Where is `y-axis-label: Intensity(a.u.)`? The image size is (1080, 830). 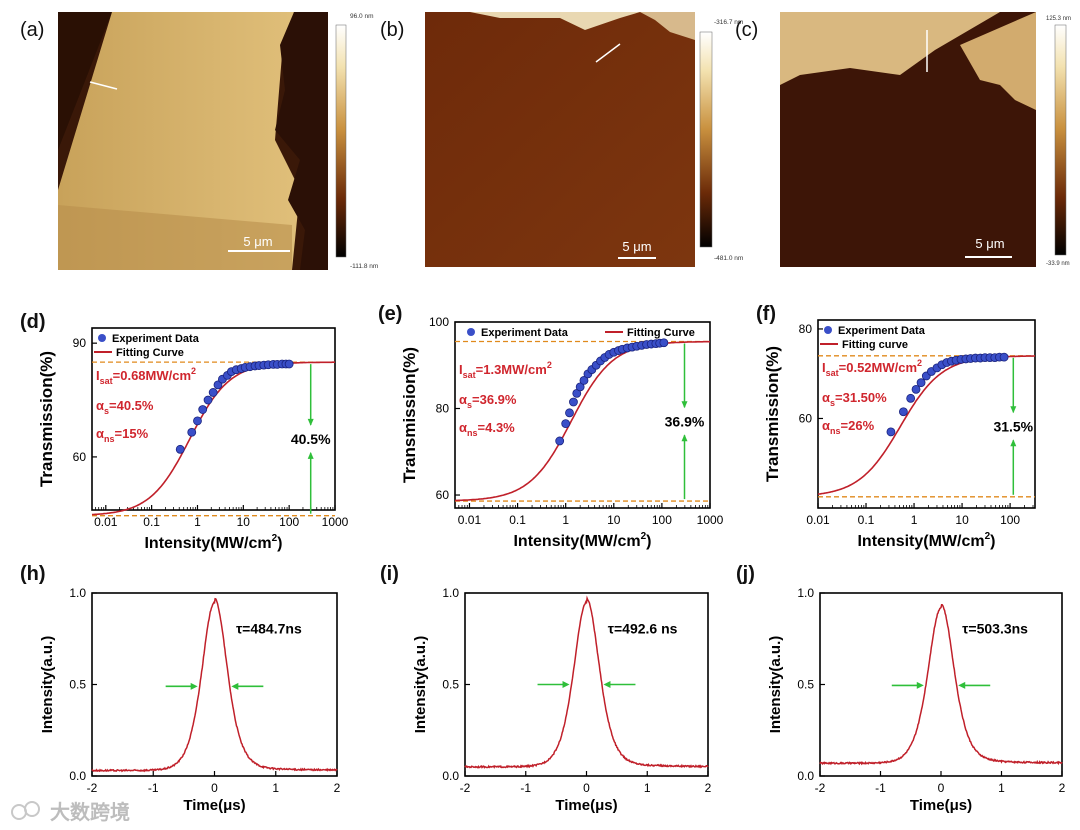
y-axis-label: Intensity(a.u.) is located at coordinates (775, 685).